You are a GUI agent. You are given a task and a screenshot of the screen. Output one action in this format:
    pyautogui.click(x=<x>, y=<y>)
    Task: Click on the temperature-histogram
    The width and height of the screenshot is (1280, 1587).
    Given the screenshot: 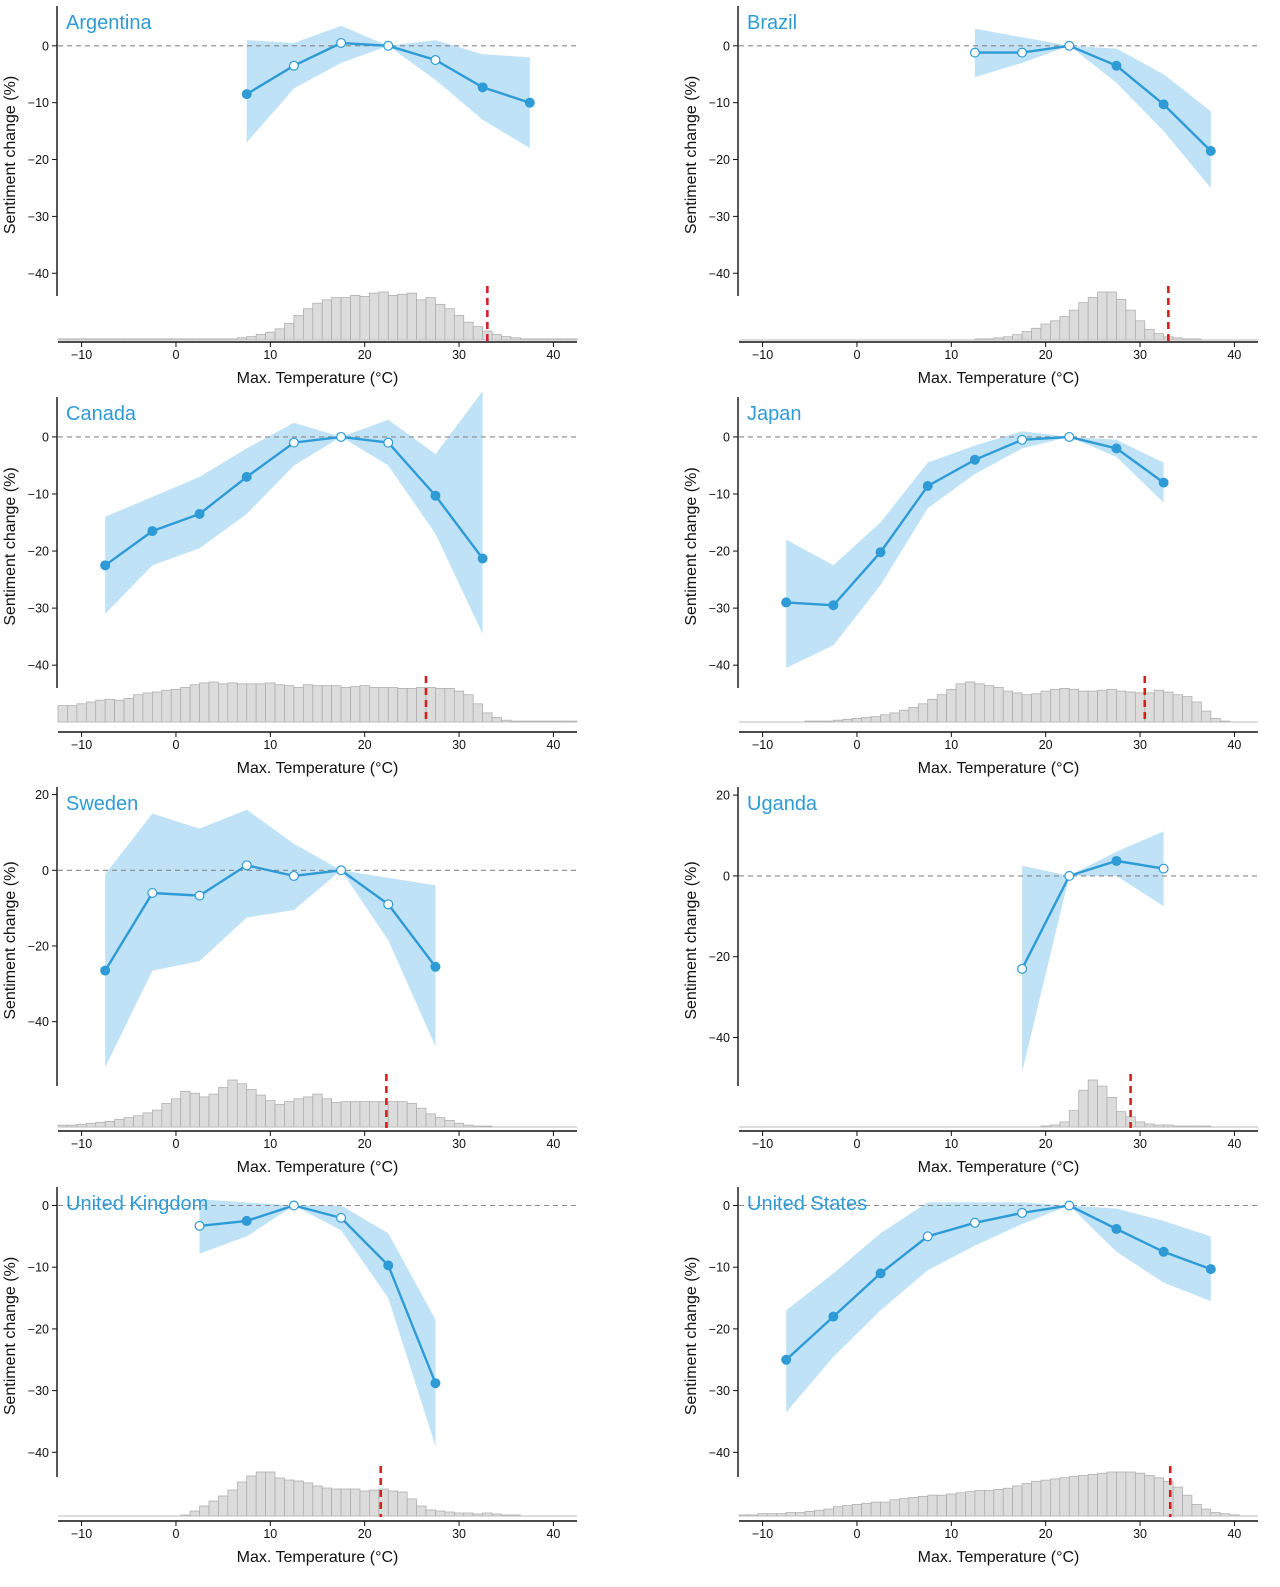 What is the action you would take?
    pyautogui.click(x=998, y=702)
    